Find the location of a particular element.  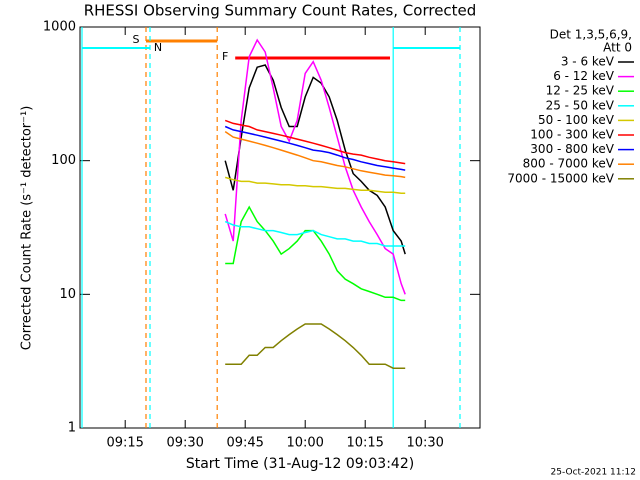

legend-label: 800 - 7000 keV is located at coordinates (569, 164).